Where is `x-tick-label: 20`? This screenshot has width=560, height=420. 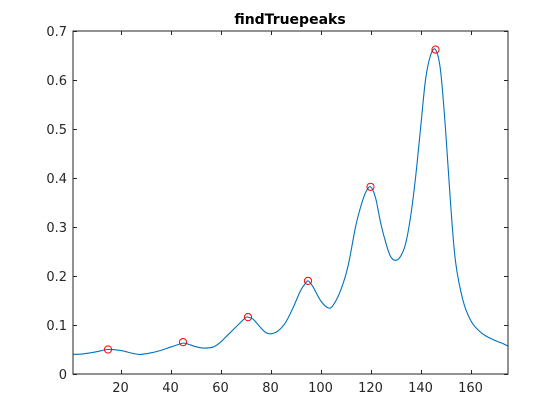 x-tick-label: 20 is located at coordinates (120, 388).